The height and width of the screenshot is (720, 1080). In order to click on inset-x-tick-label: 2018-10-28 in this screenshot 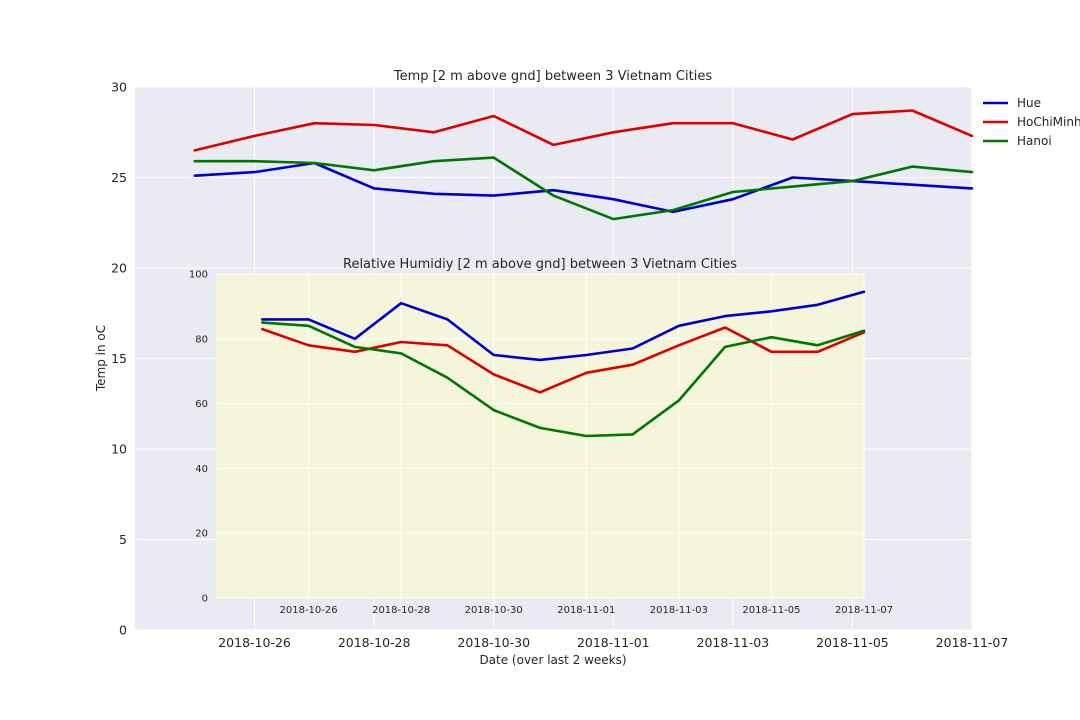, I will do `click(401, 610)`.